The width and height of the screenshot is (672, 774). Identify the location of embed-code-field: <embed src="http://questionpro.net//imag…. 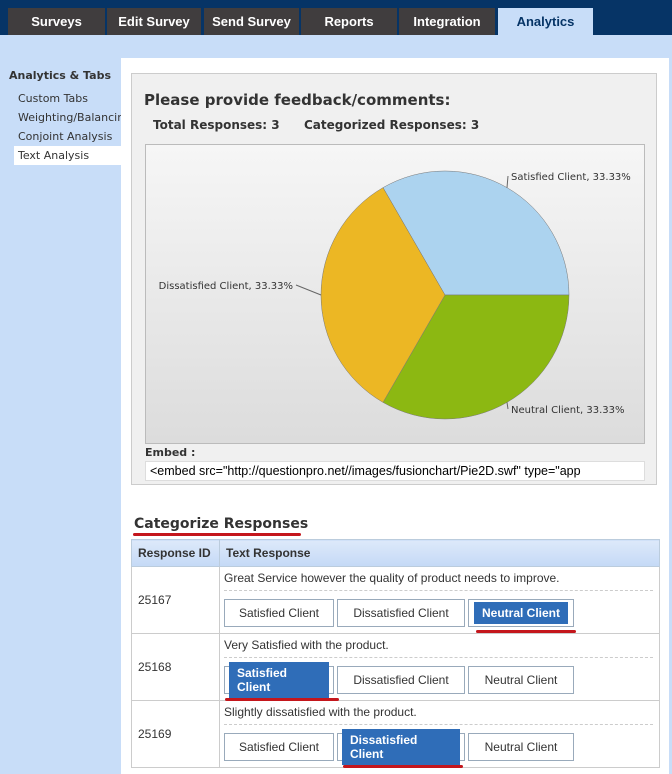
(395, 471).